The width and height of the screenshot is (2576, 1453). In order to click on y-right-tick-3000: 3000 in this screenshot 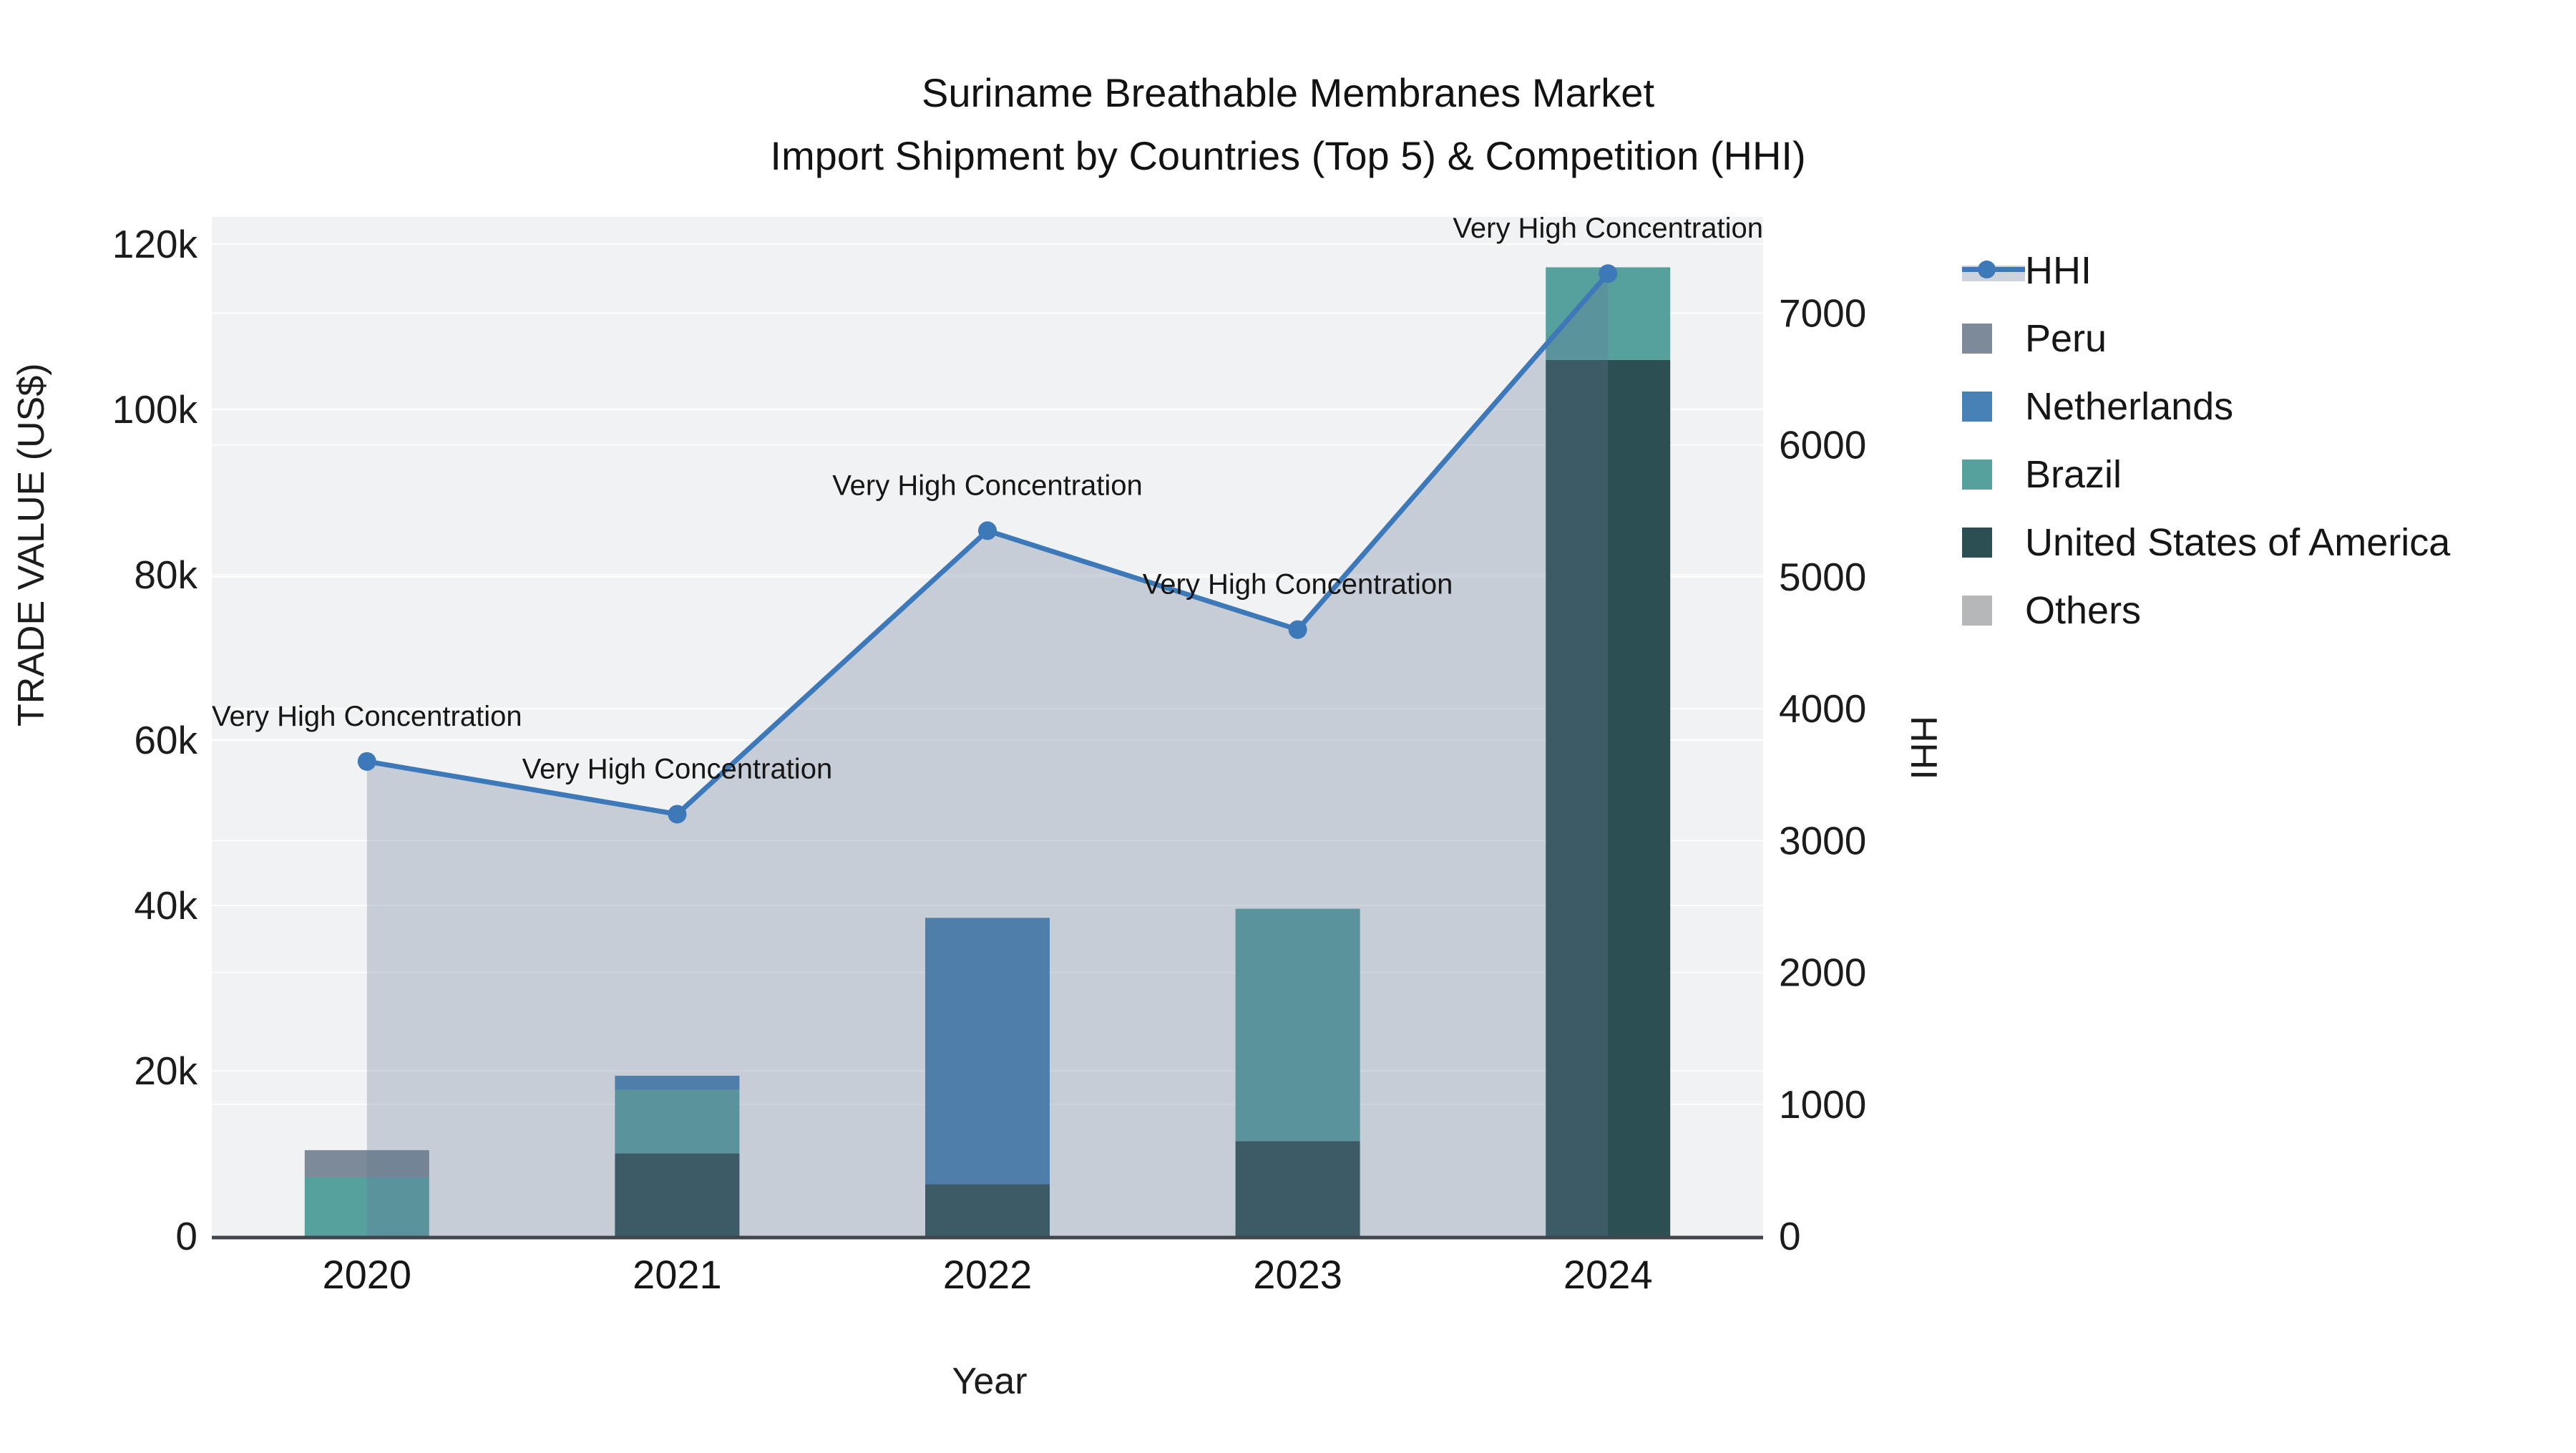, I will do `click(1822, 840)`.